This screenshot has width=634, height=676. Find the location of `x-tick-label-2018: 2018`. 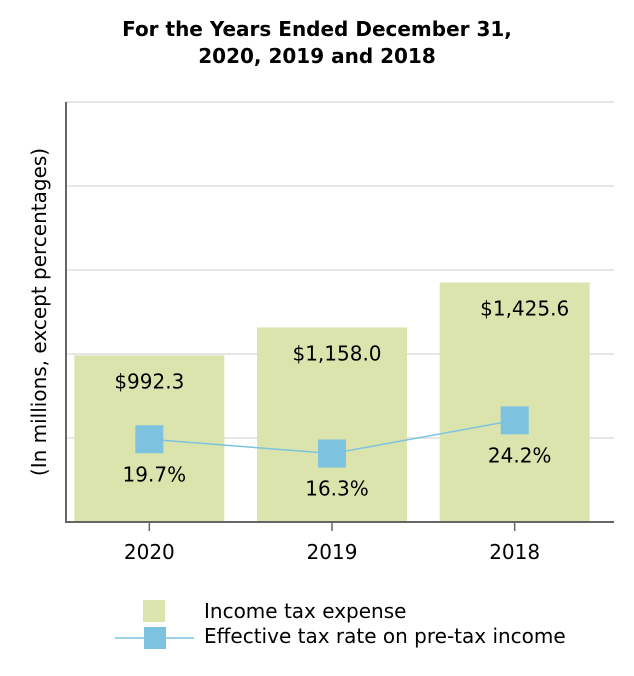

x-tick-label-2018: 2018 is located at coordinates (514, 552).